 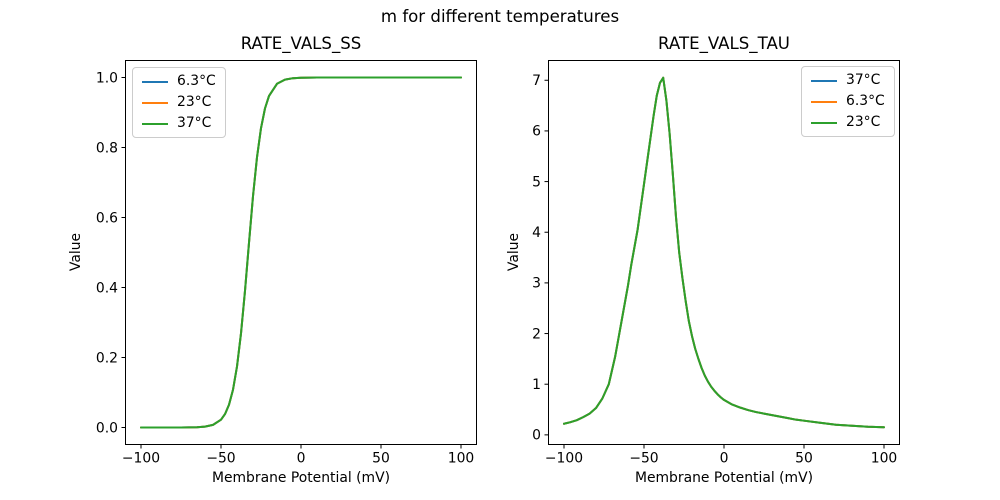 I want to click on y-tick-label: 1, so click(x=536, y=385).